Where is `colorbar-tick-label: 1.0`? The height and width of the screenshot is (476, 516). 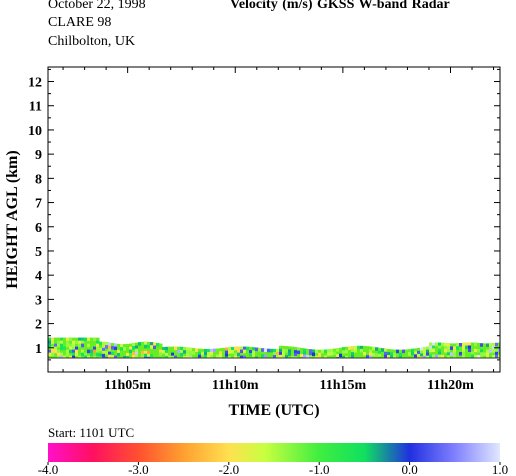 colorbar-tick-label: 1.0 is located at coordinates (500, 469).